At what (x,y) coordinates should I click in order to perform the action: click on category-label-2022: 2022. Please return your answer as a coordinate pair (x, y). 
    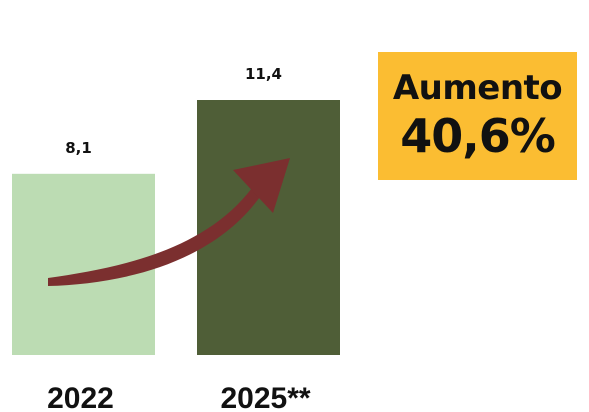
    Looking at the image, I should click on (80, 397).